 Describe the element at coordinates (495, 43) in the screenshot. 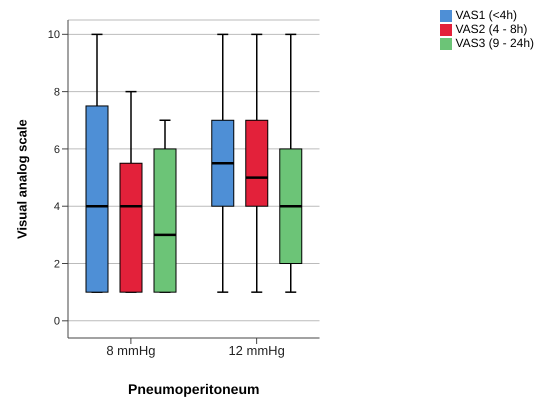

I see `legend-label: VAS3 (9 - 24h)` at that location.